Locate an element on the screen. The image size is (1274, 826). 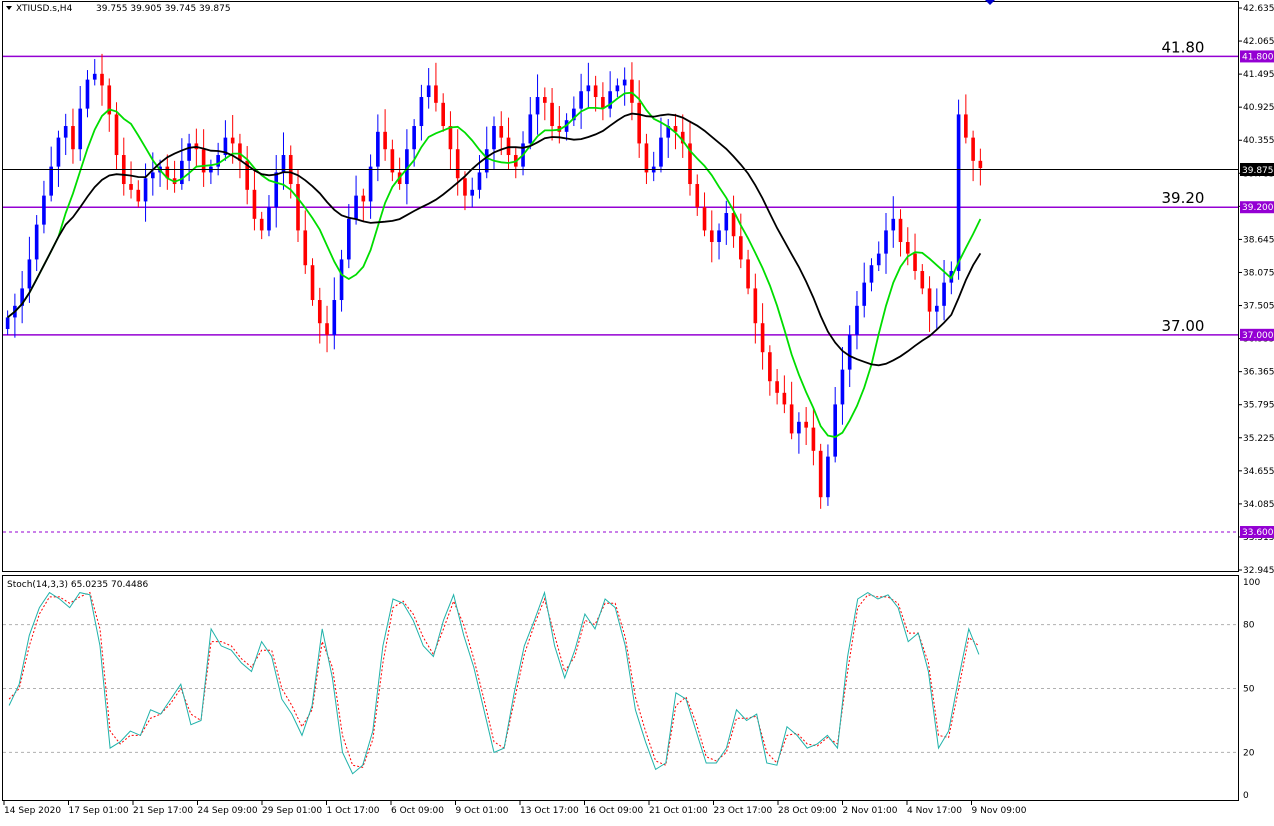
price-tick-label: 42.065 is located at coordinates (1258, 42).